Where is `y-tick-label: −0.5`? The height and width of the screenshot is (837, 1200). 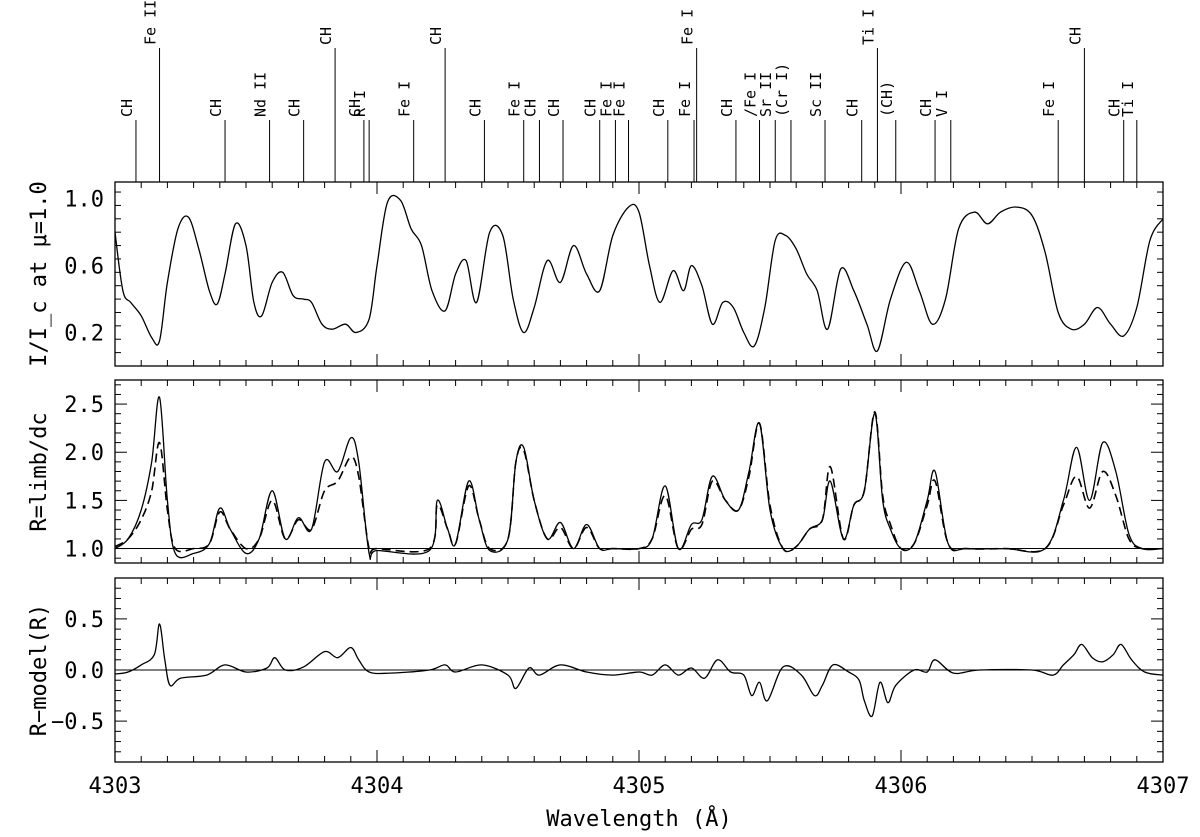
y-tick-label: −0.5 is located at coordinates (77, 722).